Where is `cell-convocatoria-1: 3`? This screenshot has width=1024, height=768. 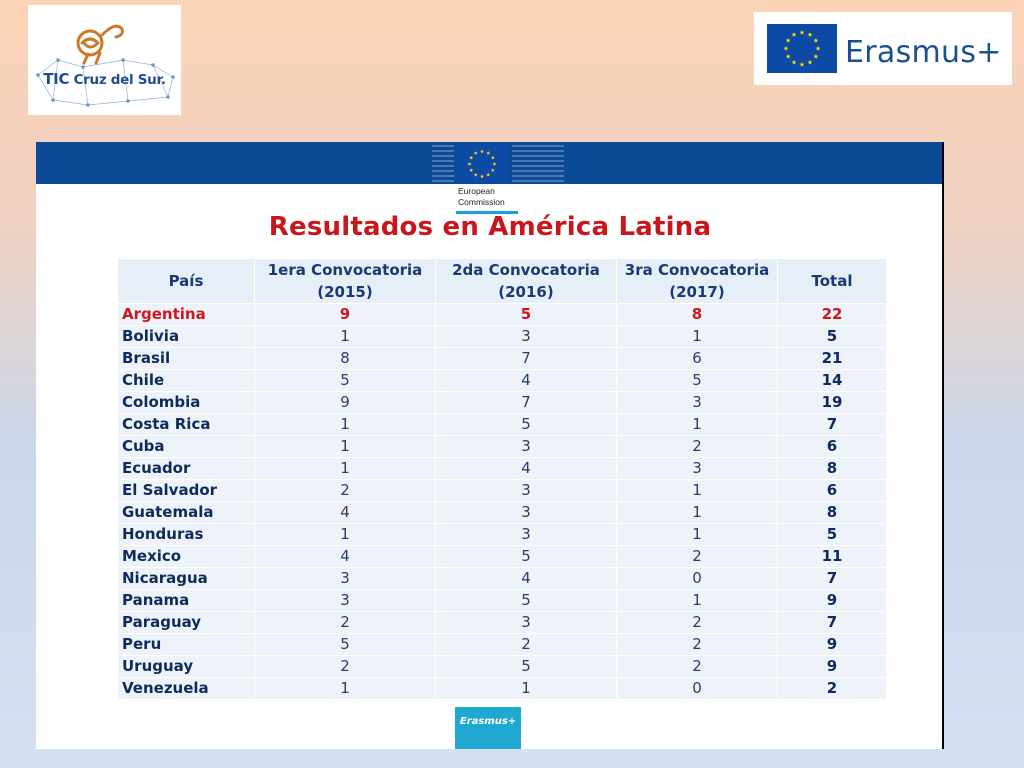
cell-convocatoria-1: 3 is located at coordinates (345, 600).